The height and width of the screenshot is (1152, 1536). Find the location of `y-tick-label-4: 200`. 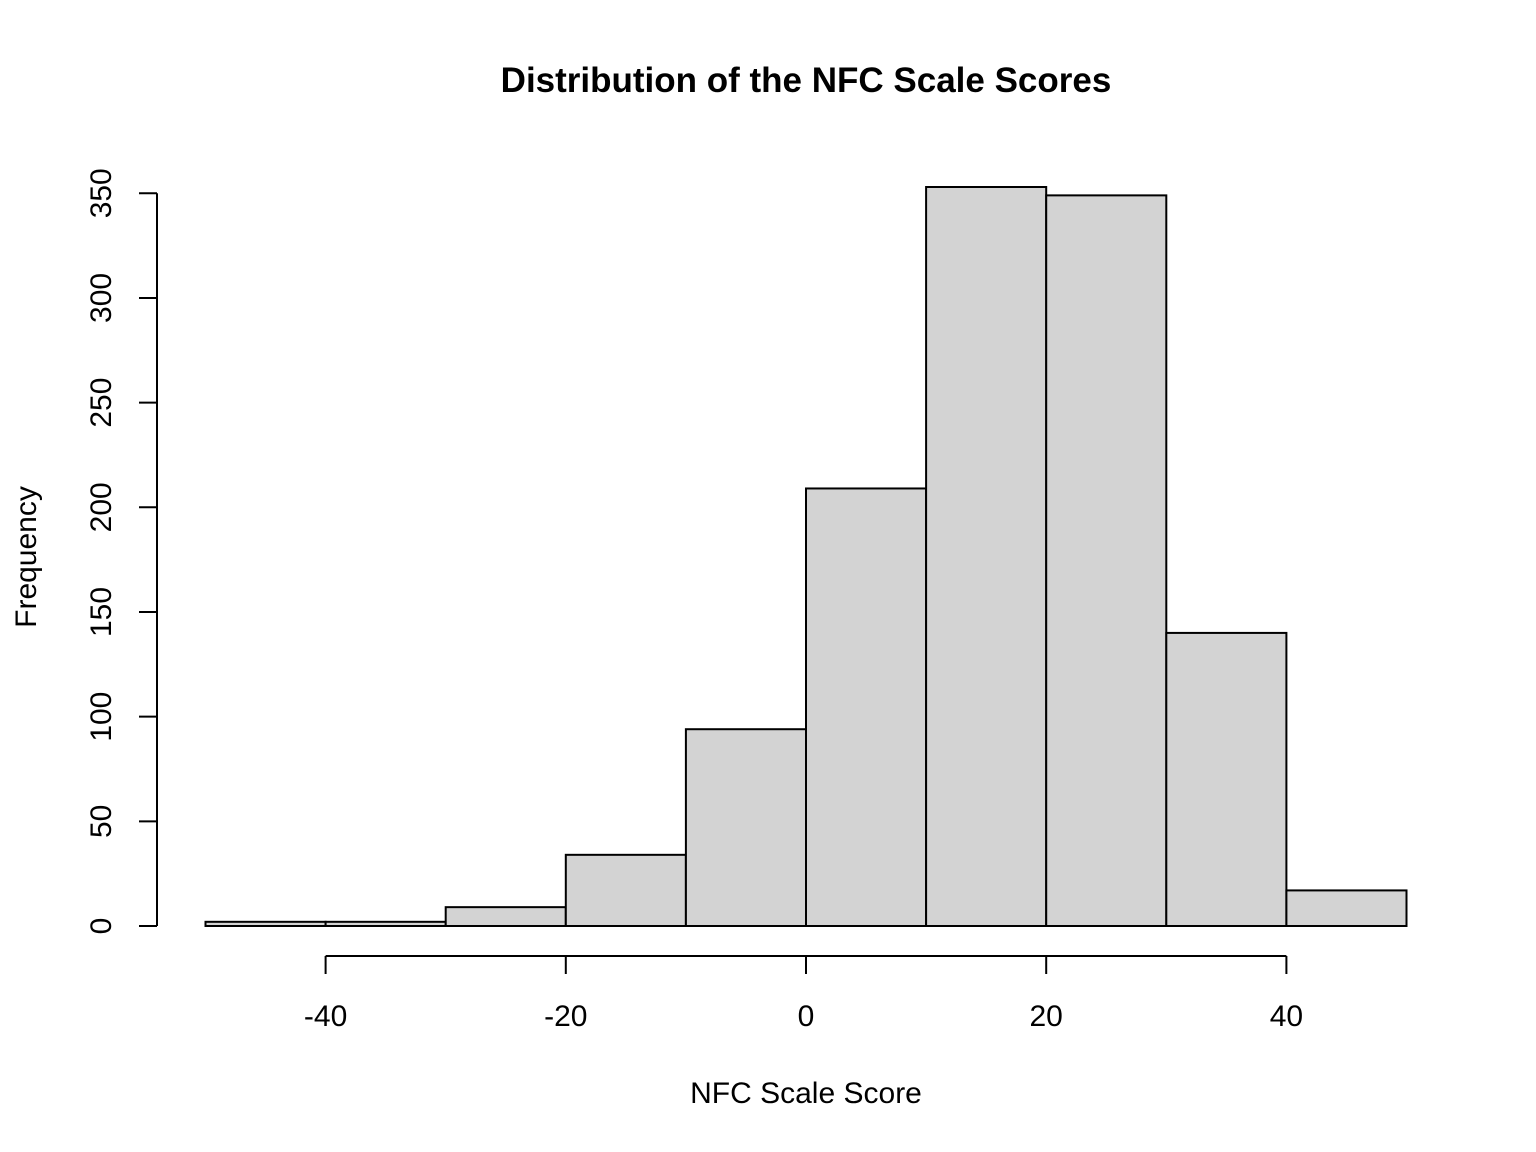

y-tick-label-4: 200 is located at coordinates (101, 507).